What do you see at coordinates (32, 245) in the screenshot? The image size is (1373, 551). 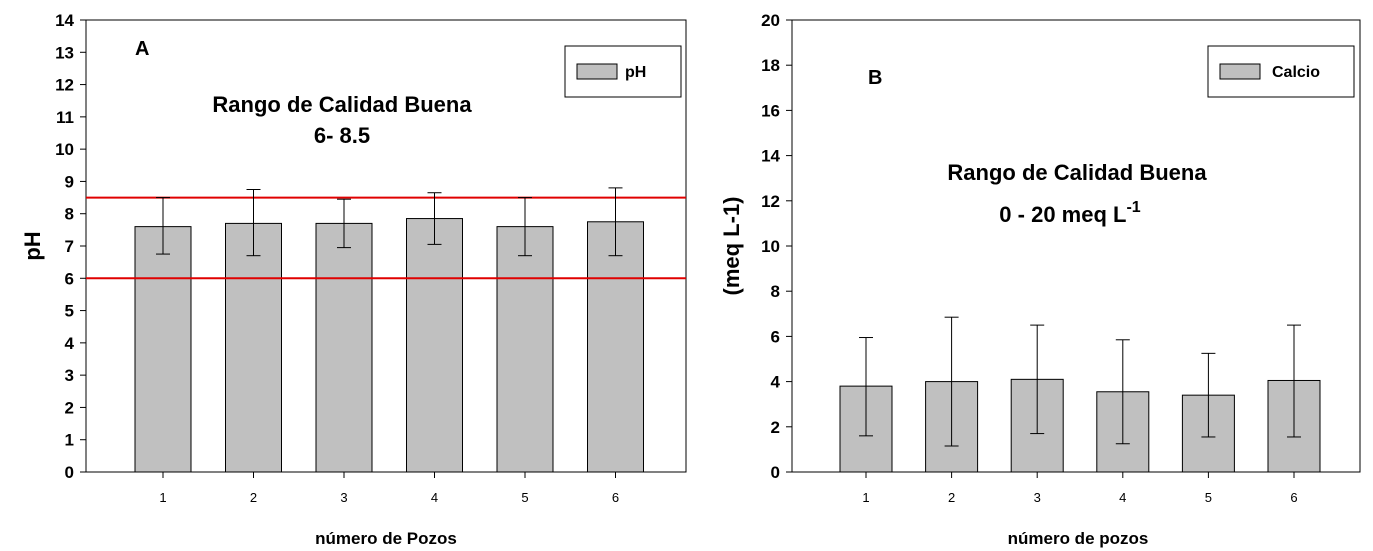 I see `y-axis-label: pH` at bounding box center [32, 245].